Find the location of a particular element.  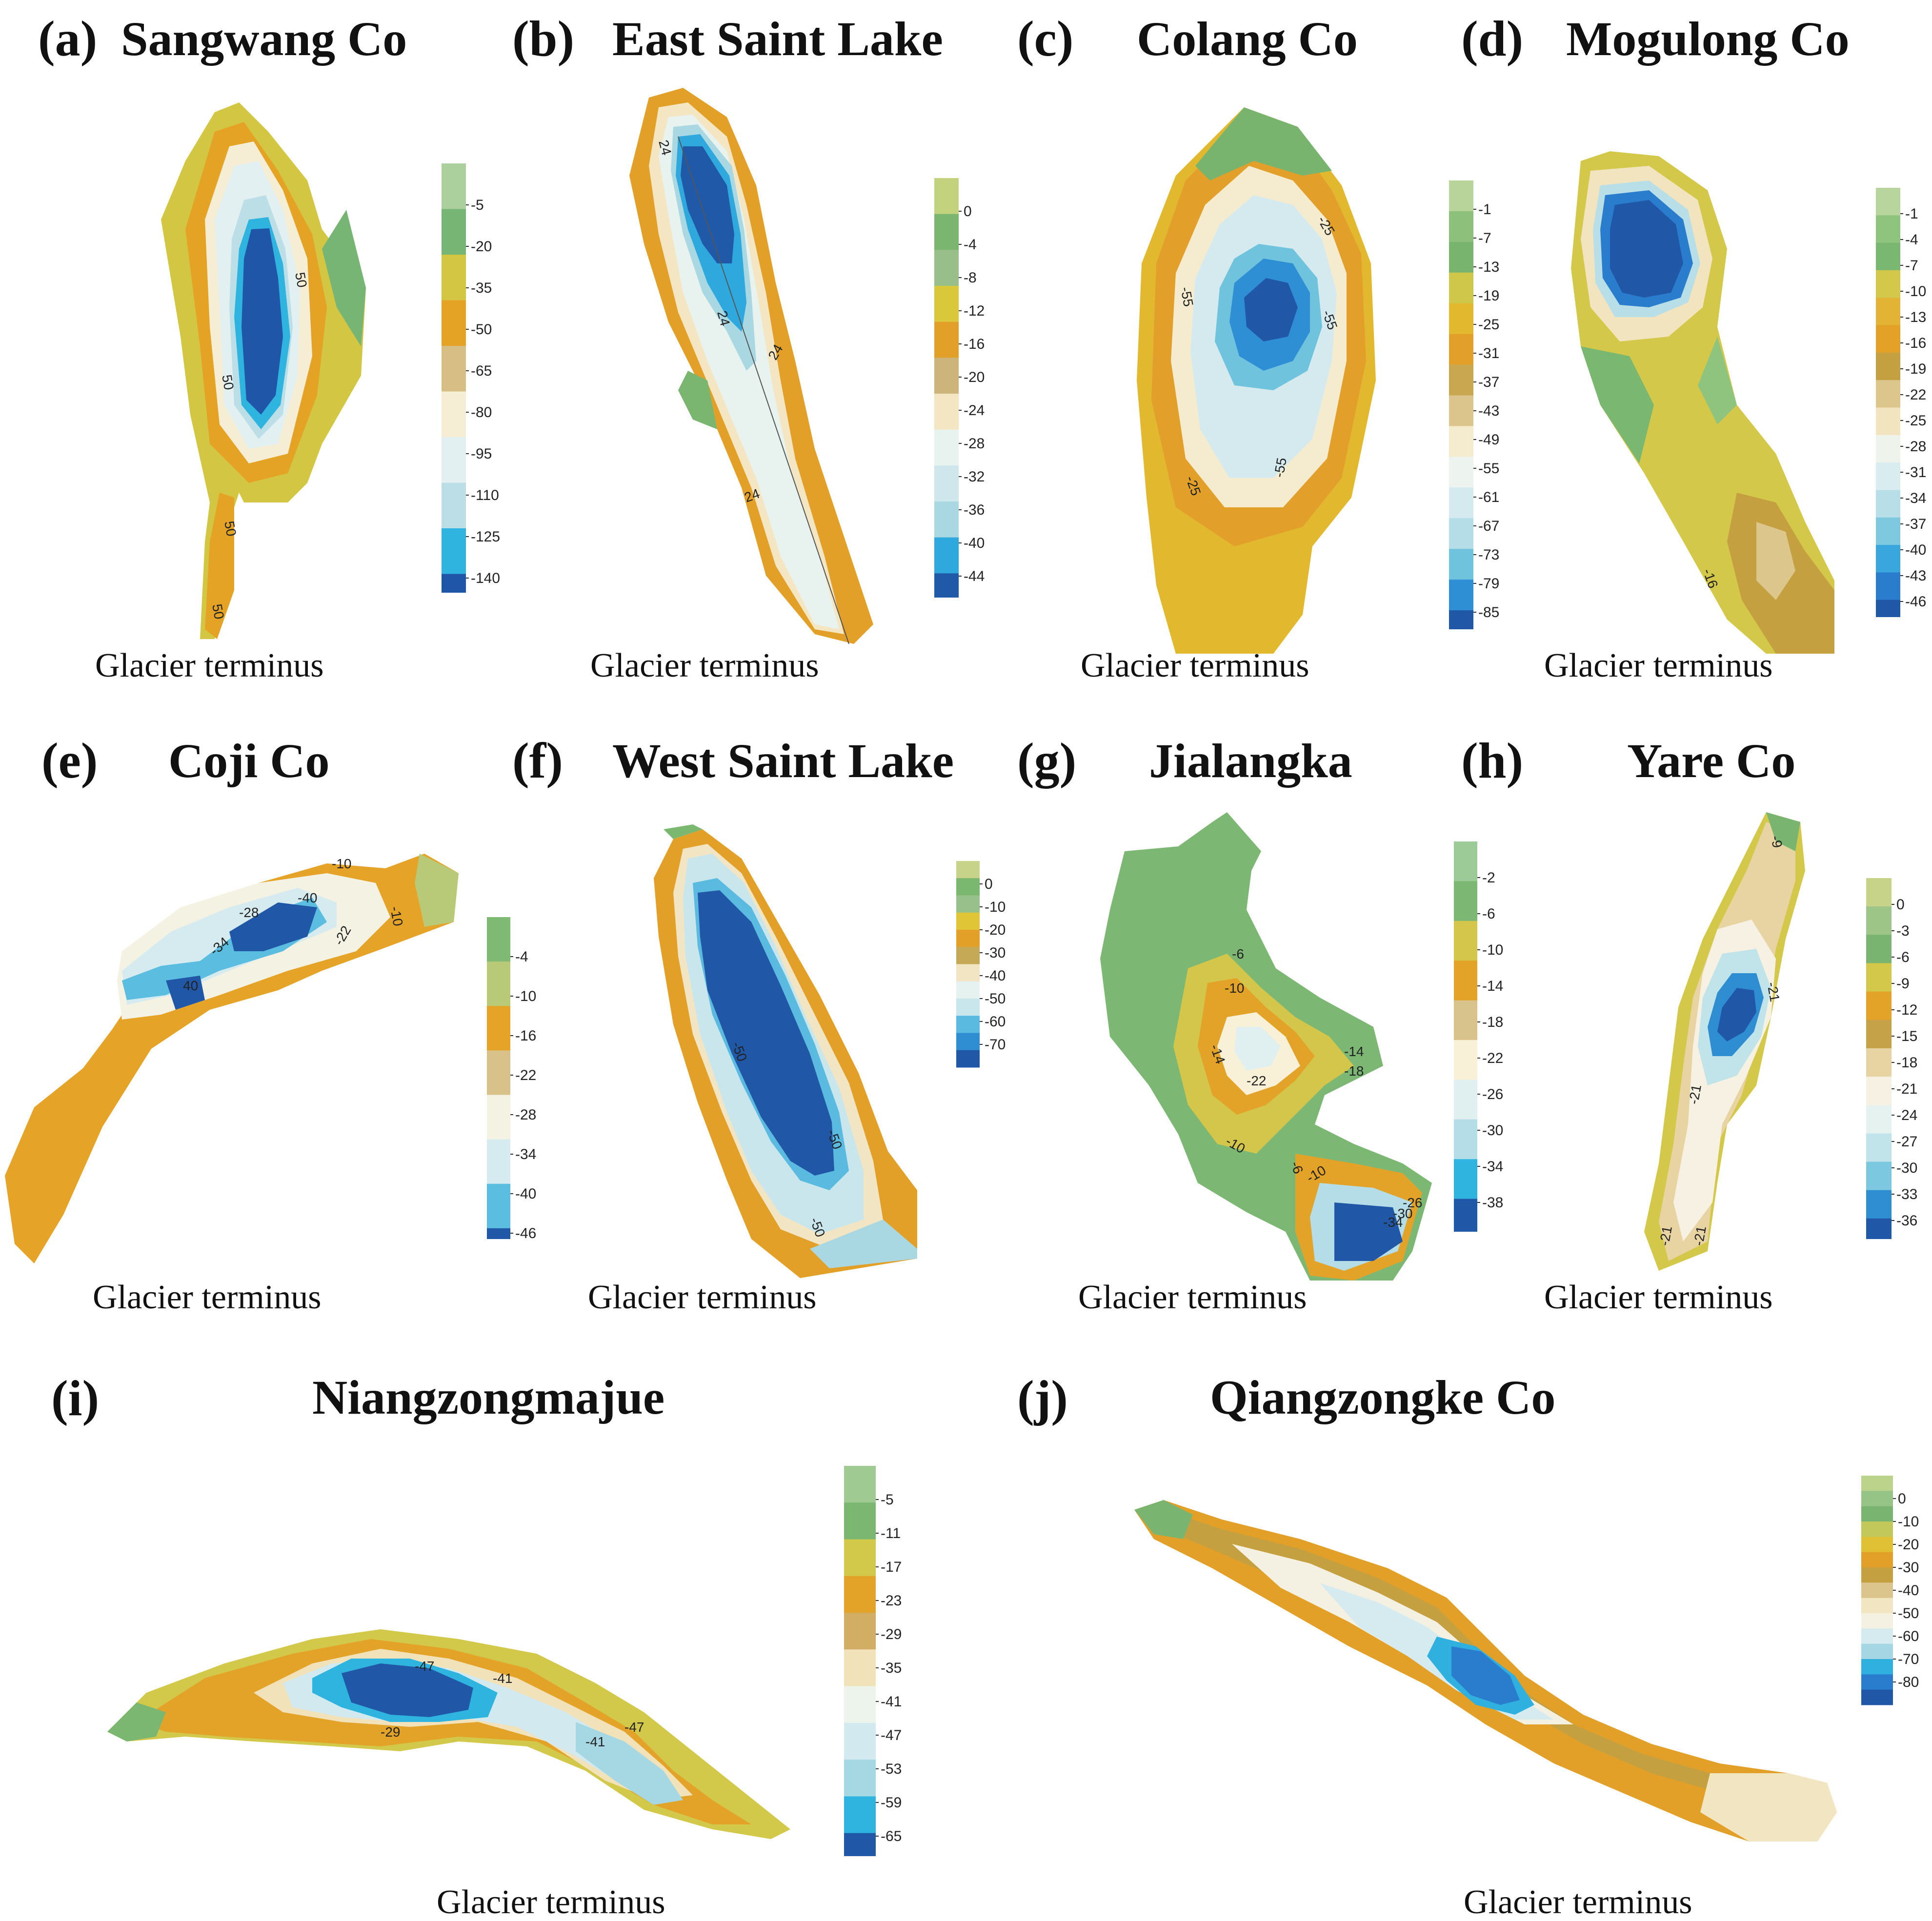

depth-legend: -5 -11 -17 -23 -29 -35 -41 -47 -53 -59 -65 is located at coordinates (873, 1661).